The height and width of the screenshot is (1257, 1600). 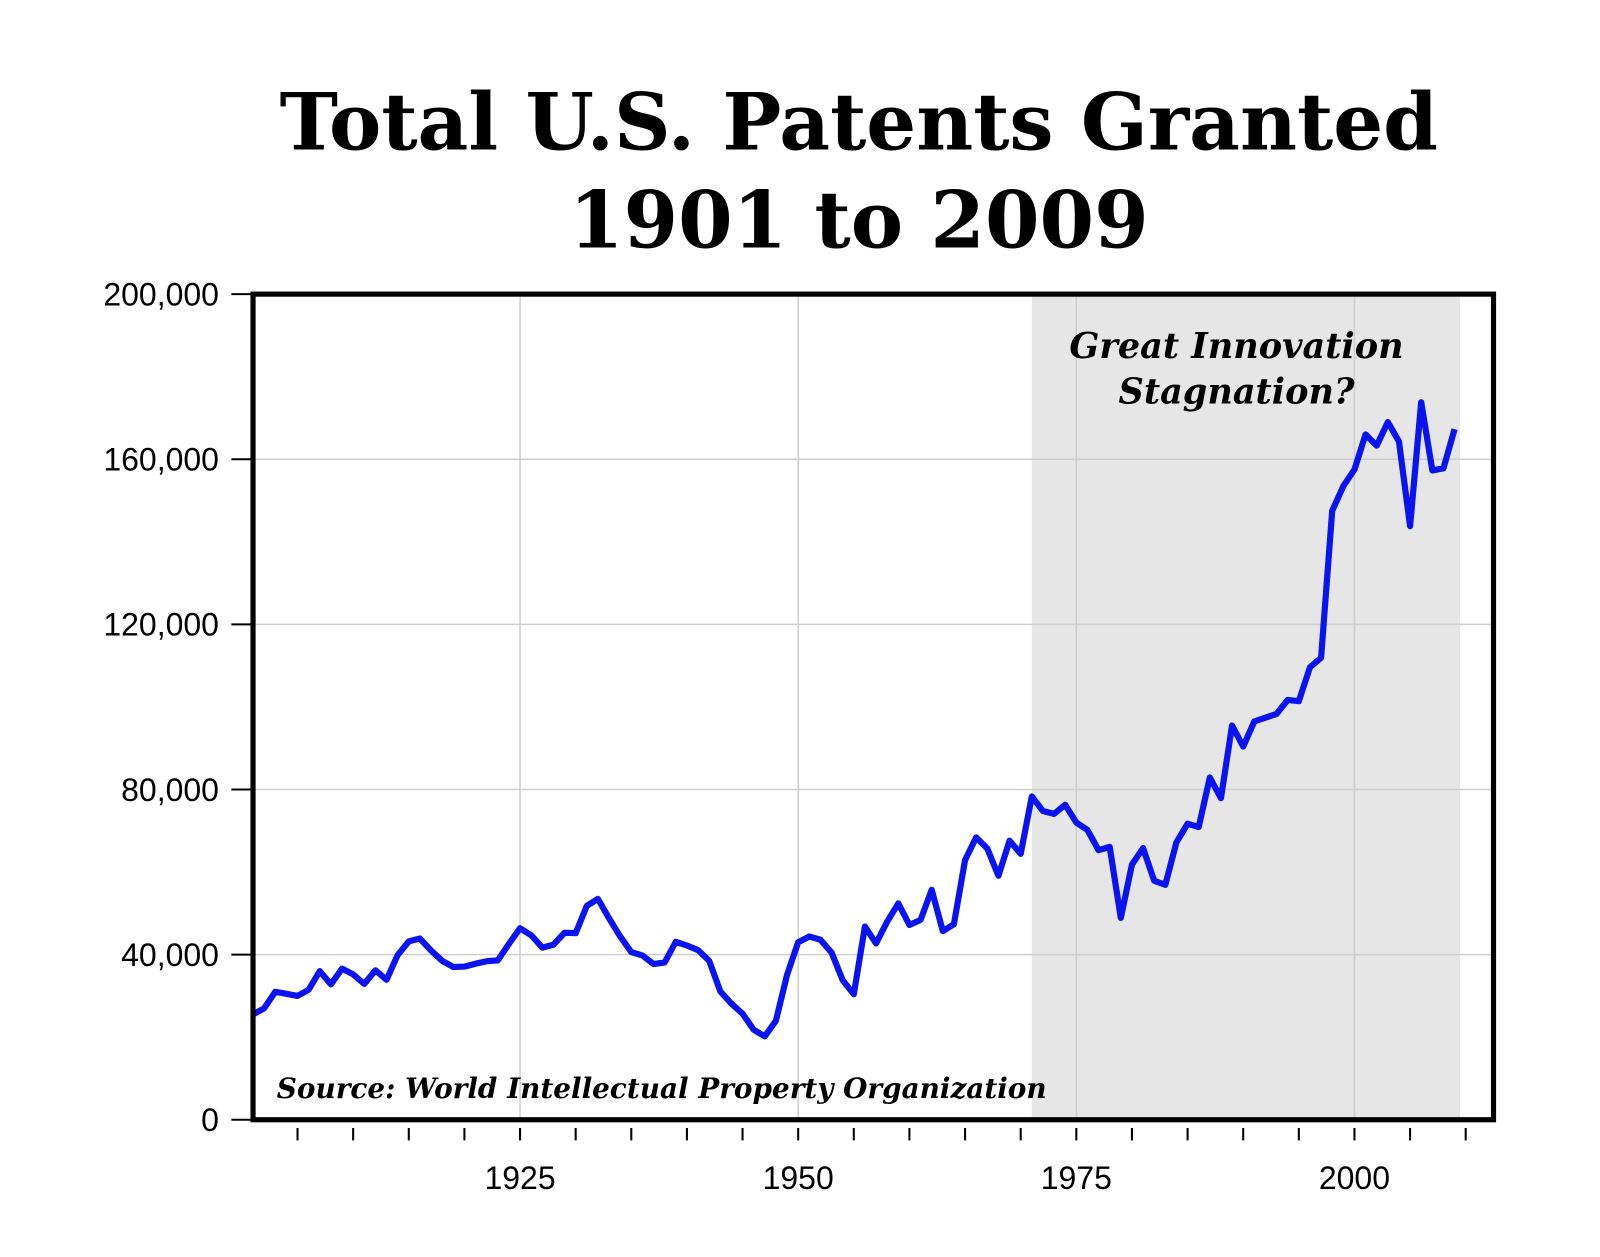 I want to click on annotation: Stagnation?, so click(x=1237, y=392).